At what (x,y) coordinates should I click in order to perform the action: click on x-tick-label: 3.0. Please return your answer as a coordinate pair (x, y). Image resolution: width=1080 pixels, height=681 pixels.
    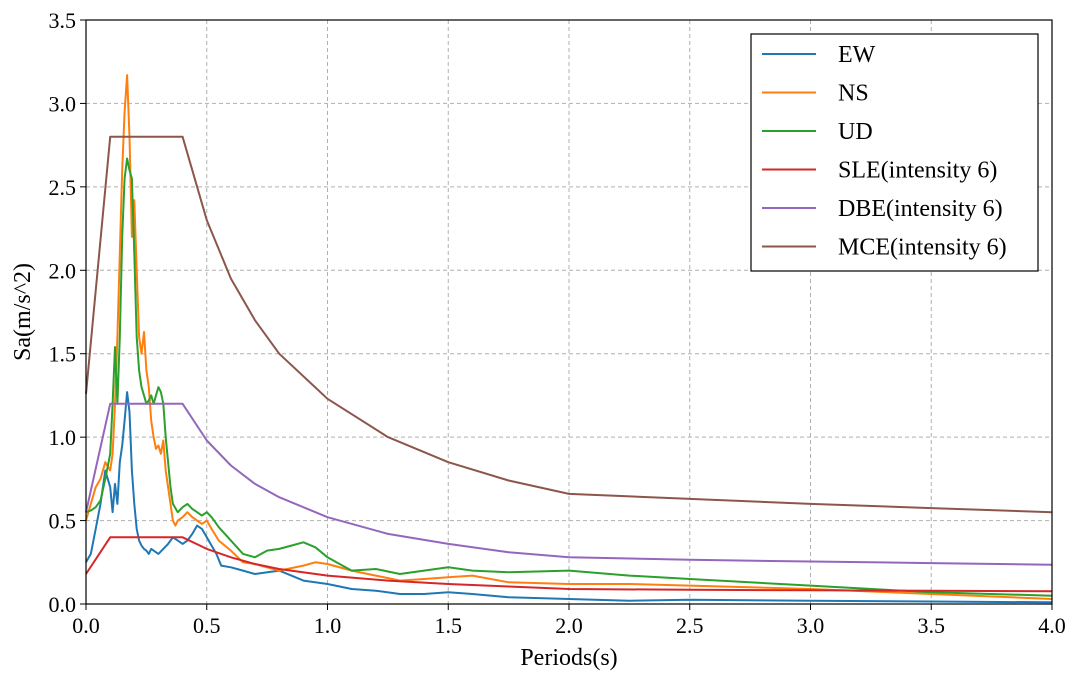
    Looking at the image, I should click on (811, 625).